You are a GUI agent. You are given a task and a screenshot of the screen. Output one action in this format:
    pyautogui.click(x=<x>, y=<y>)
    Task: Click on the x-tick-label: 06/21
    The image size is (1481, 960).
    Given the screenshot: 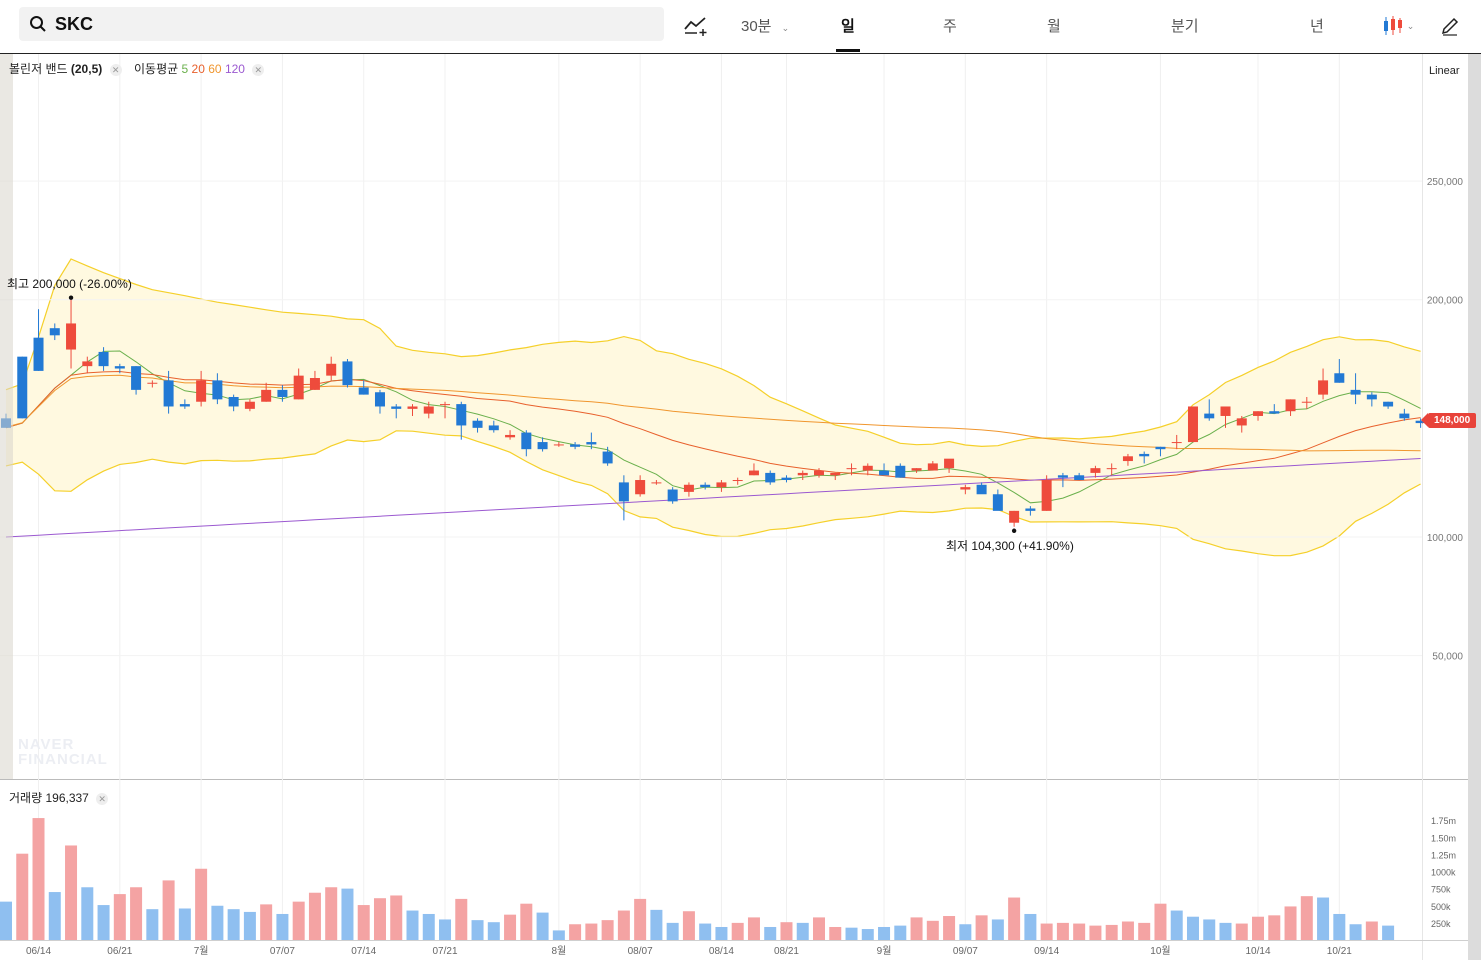 What is the action you would take?
    pyautogui.click(x=119, y=951)
    